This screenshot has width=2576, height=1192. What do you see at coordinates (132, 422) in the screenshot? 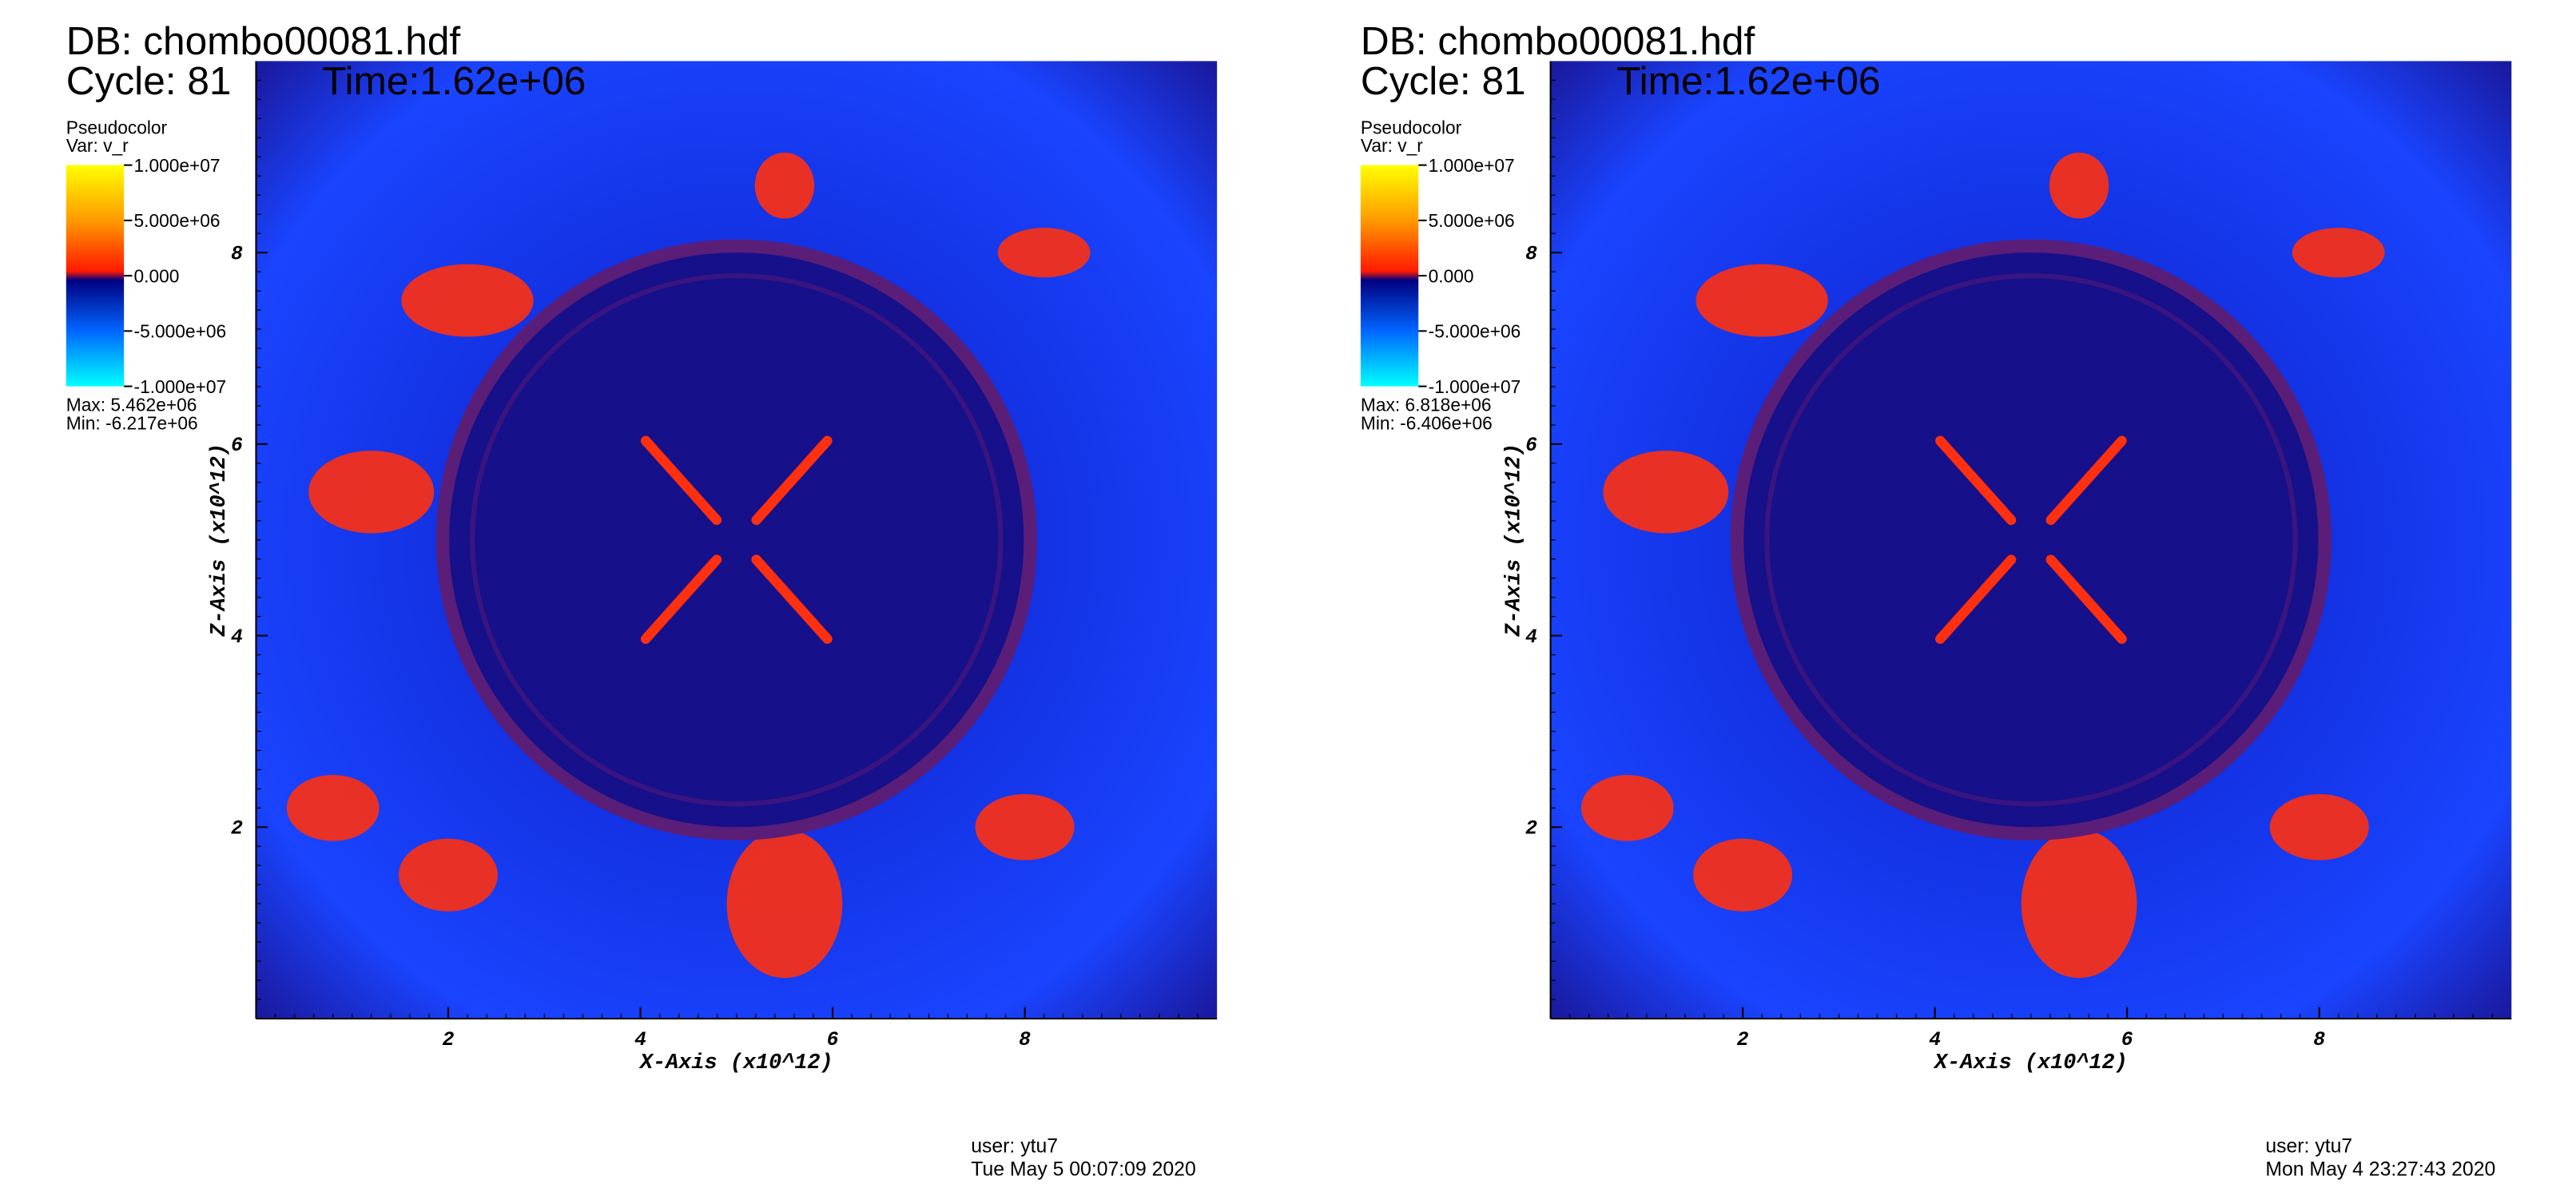
I see `legend-min: Min: -6.217e+06` at bounding box center [132, 422].